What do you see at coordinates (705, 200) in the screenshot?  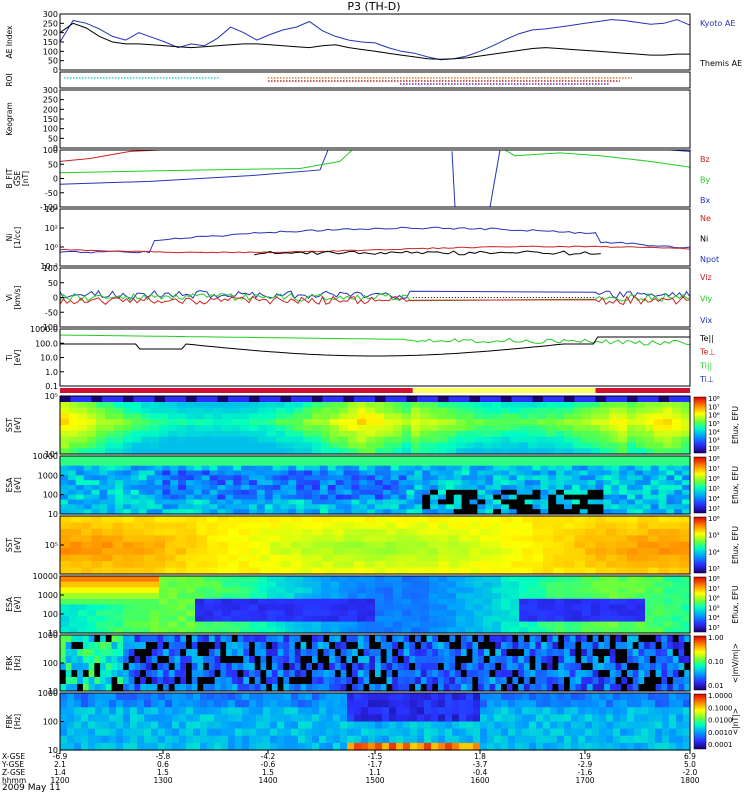 I see `legend-entry: Bx` at bounding box center [705, 200].